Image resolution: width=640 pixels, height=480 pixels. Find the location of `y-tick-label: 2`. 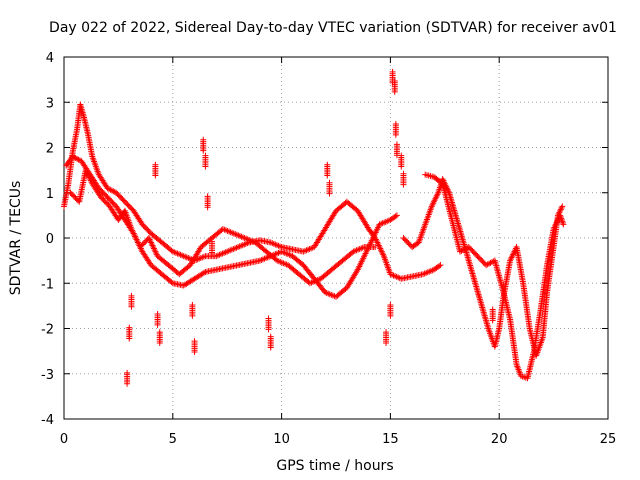

y-tick-label: 2 is located at coordinates (50, 149).